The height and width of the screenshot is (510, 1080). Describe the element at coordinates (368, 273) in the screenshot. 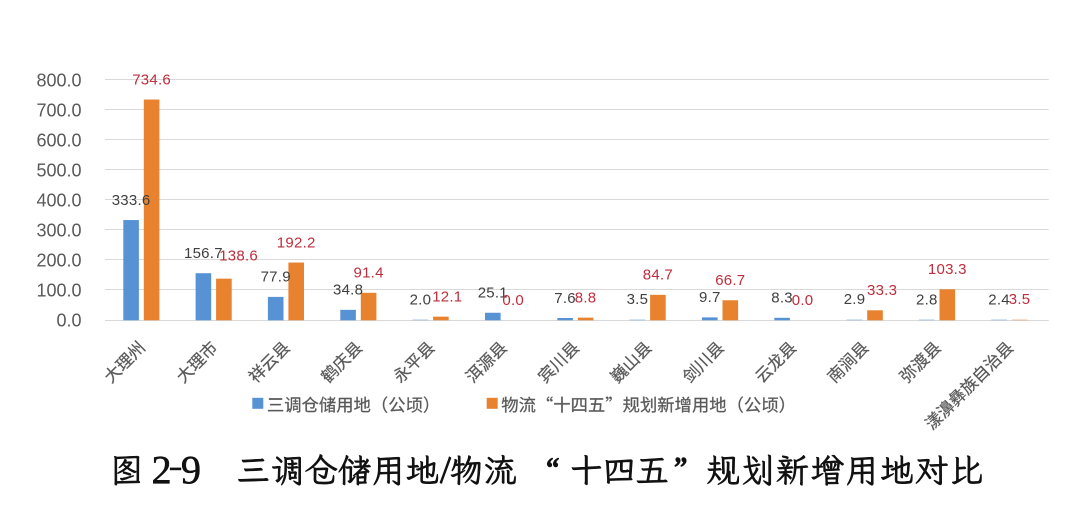

I see `svg-text: 91.4` at that location.